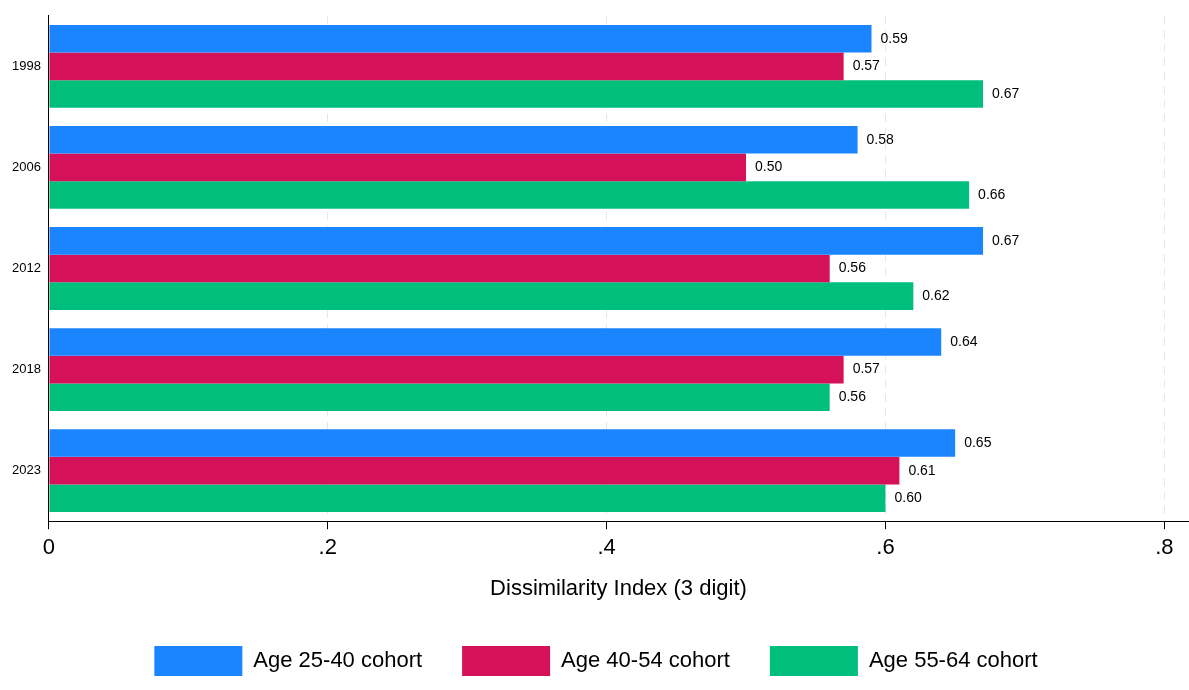 The image size is (1189, 690). What do you see at coordinates (953, 660) in the screenshot?
I see `legend-label: Age 55-64 cohort` at bounding box center [953, 660].